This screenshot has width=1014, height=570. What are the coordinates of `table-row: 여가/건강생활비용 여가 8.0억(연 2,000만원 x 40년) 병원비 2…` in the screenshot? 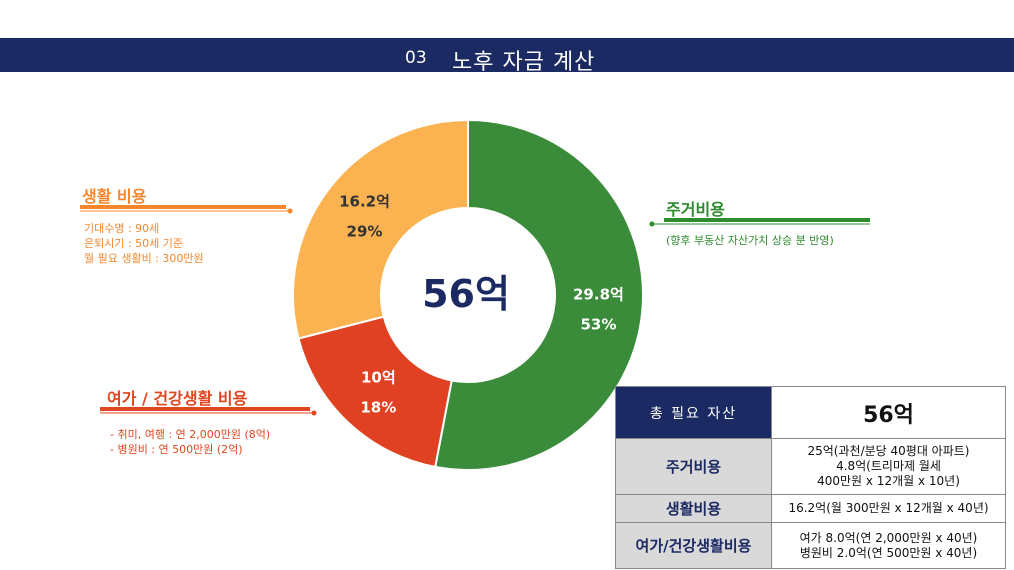 It's located at (810, 545).